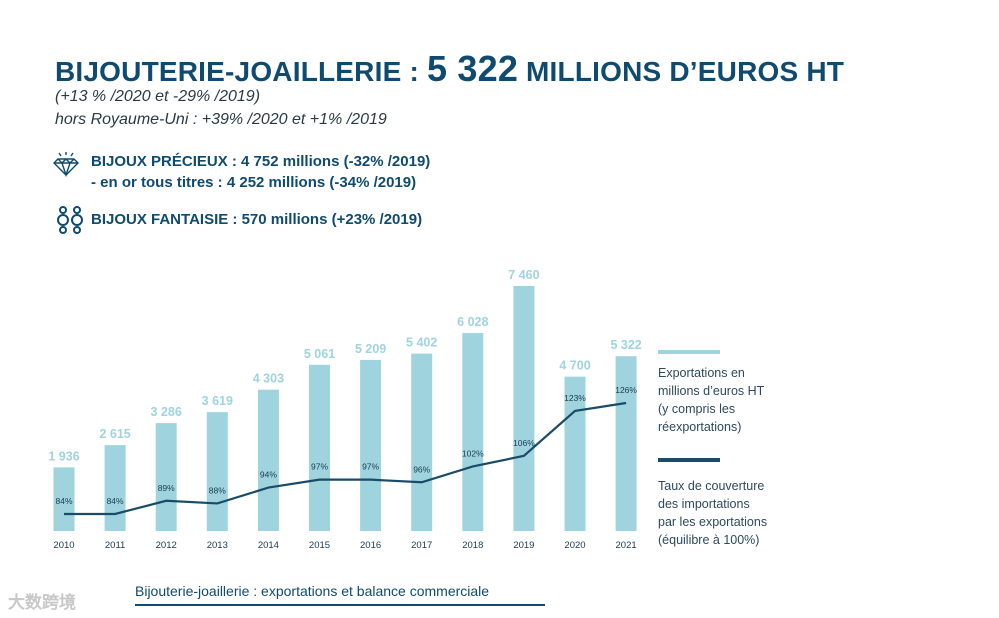 Image resolution: width=999 pixels, height=618 pixels. I want to click on x-tick-label-2012: 2012, so click(166, 545).